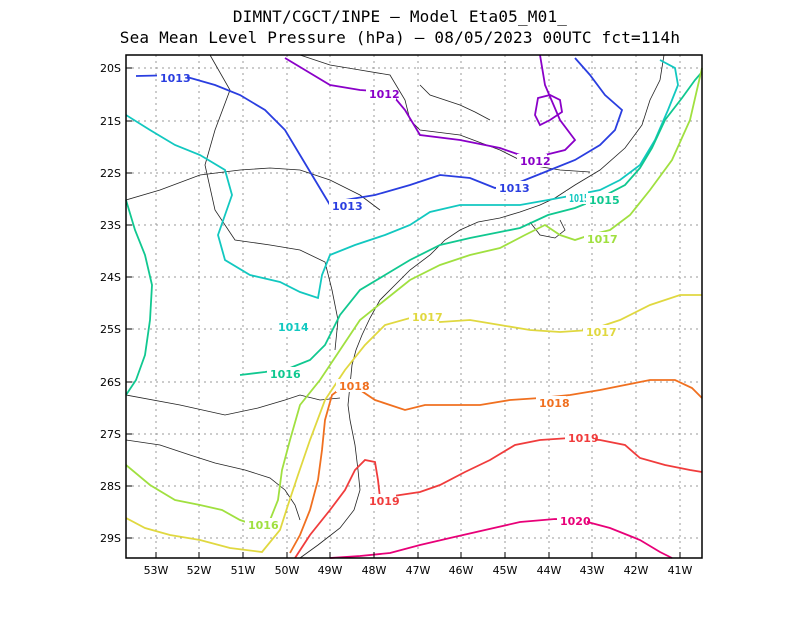  What do you see at coordinates (514, 188) in the screenshot?
I see `contour-label-1013-c: 1013` at bounding box center [514, 188].